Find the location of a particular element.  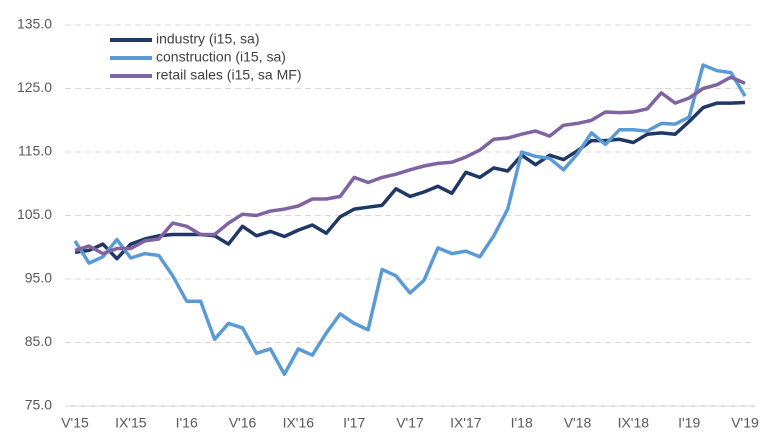

y-tick-label: 115.0 is located at coordinates (35, 151).